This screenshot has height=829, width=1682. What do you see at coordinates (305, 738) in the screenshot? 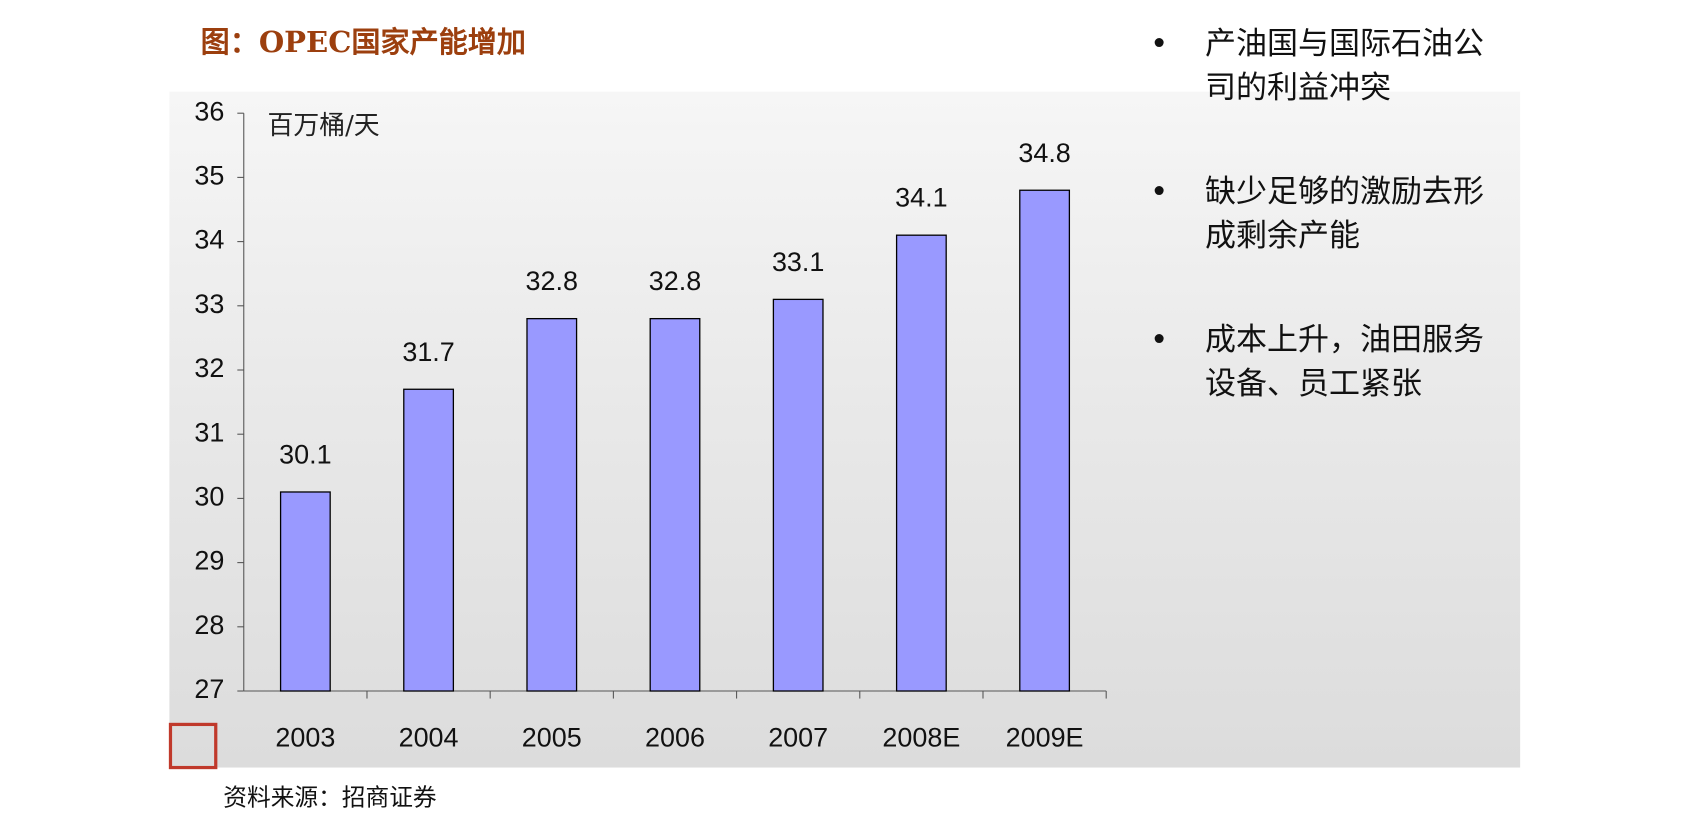
I see `x-tick-label: 2003` at bounding box center [305, 738].